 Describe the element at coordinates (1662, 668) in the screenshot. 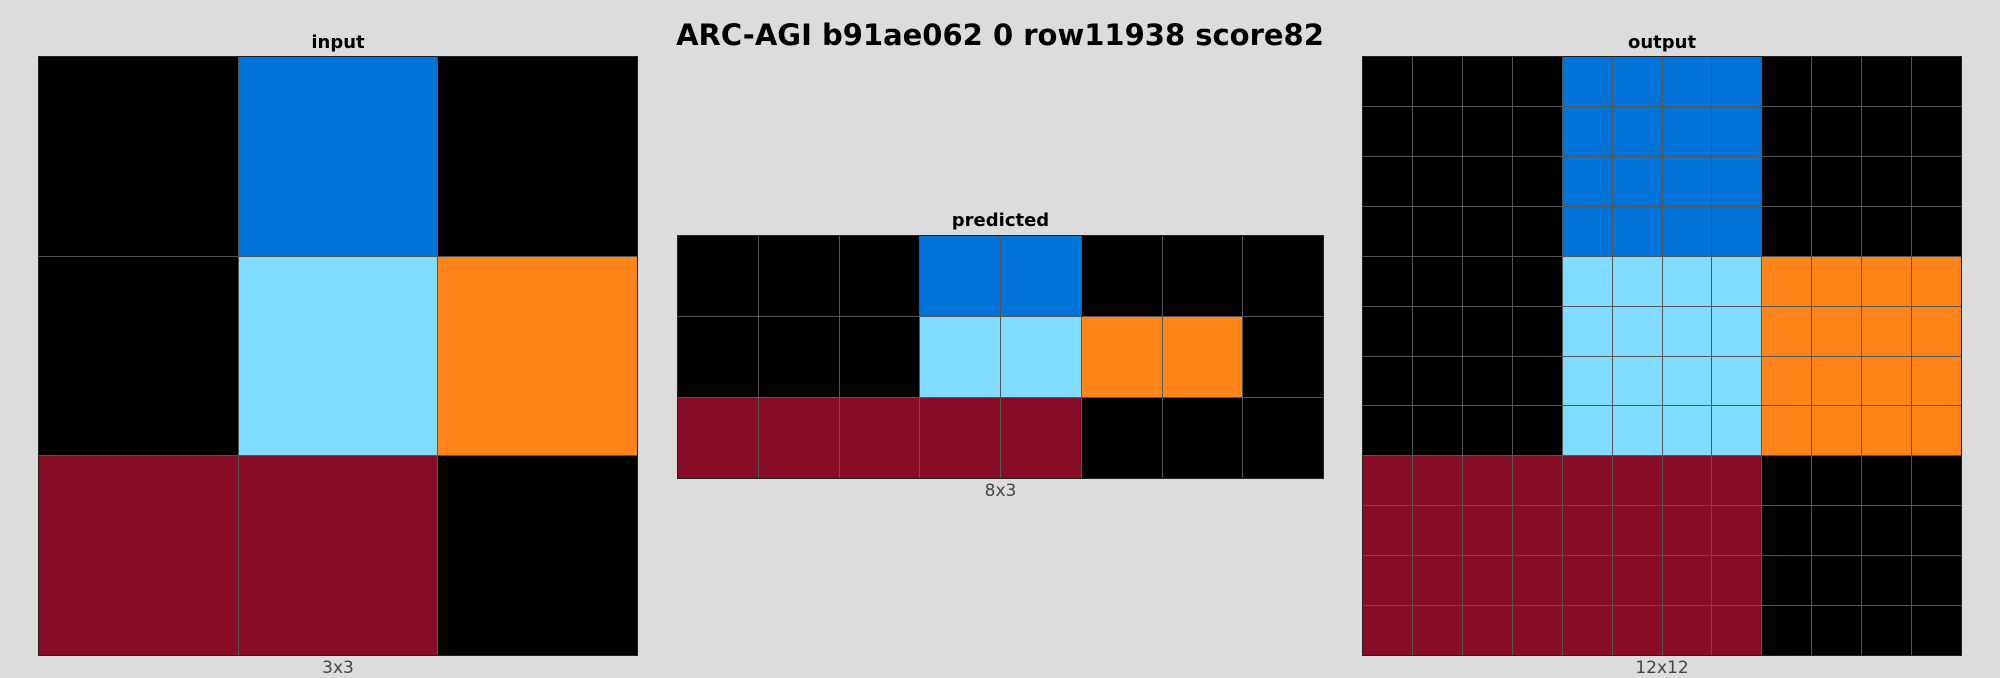

I see `output-size-label: 12x12` at that location.